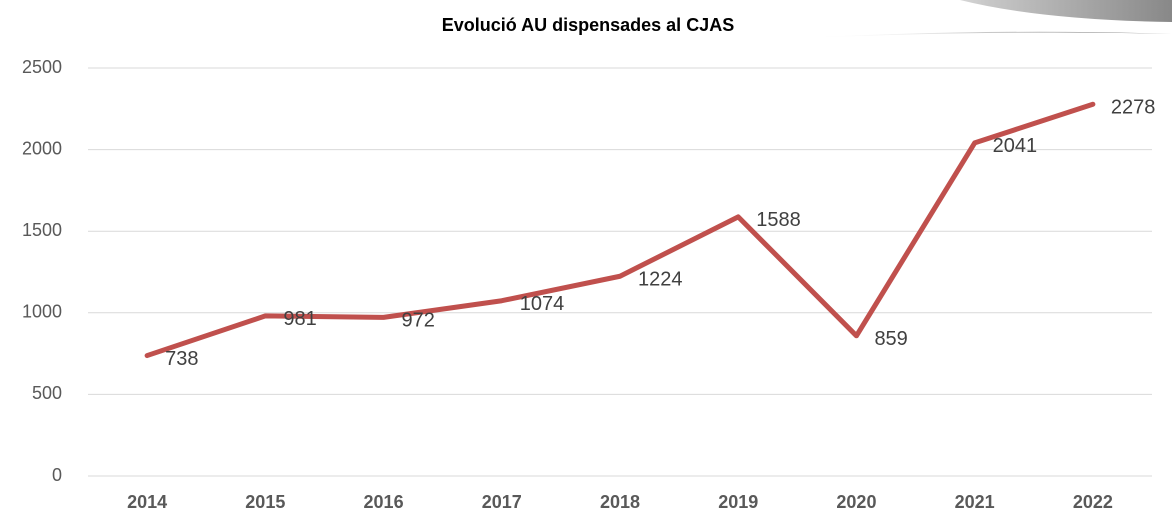  What do you see at coordinates (47, 393) in the screenshot?
I see `y-tick-label: 500` at bounding box center [47, 393].